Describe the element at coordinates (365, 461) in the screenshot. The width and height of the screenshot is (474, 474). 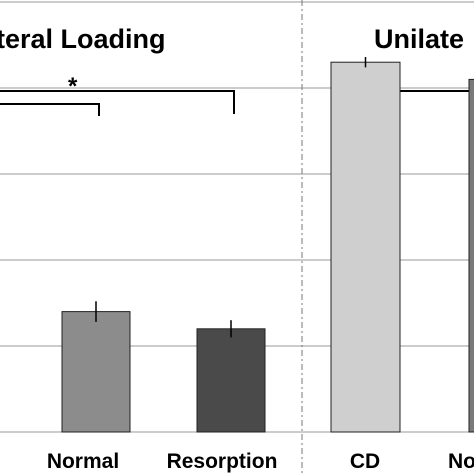
I see `x-tick-label-cd: CD` at that location.